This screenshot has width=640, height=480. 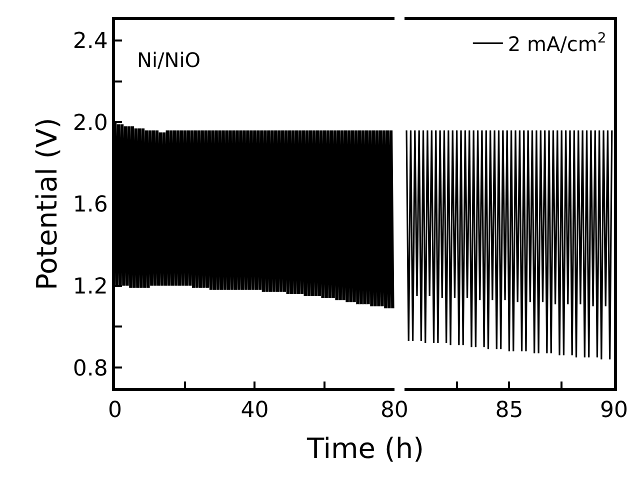 I want to click on x-tick-label: 90, so click(x=614, y=411).